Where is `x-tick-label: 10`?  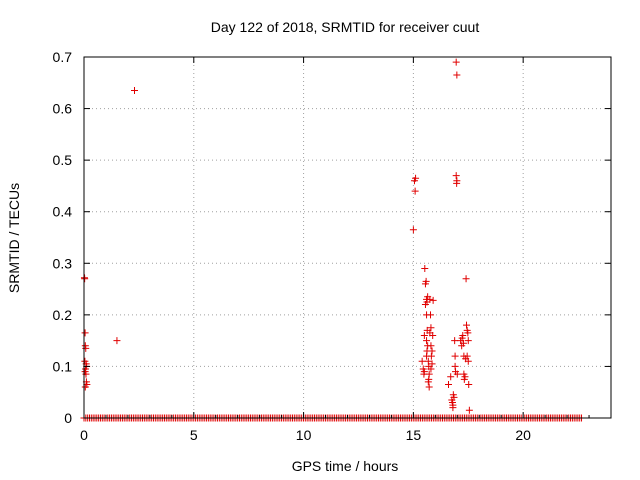 x-tick-label: 10 is located at coordinates (304, 435).